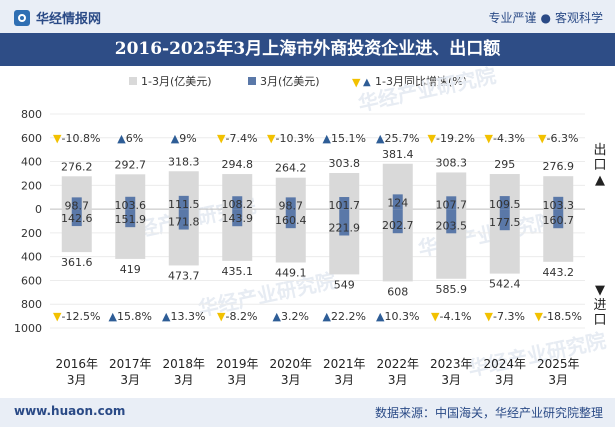 The width and height of the screenshot is (615, 427). I want to click on label-export-cumulative: 294.8, so click(238, 164).